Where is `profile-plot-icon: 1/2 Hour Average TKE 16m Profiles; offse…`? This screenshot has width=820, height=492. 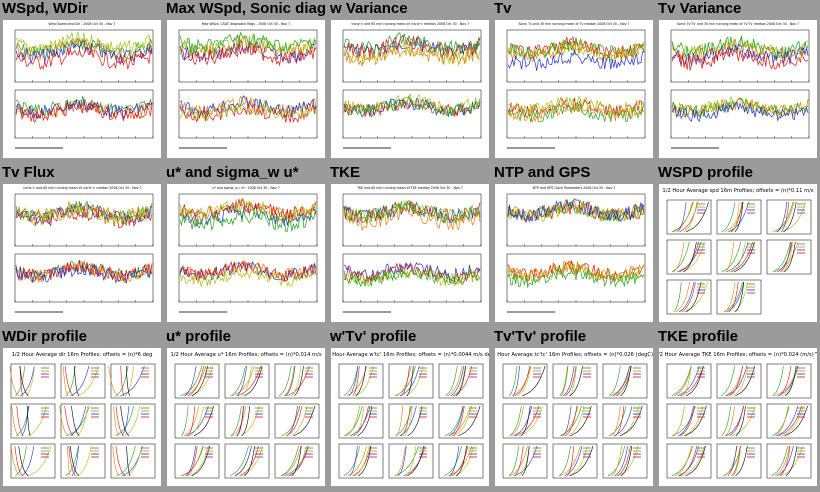
profile-plot-icon: 1/2 Hour Average TKE 16m Profiles; offse… is located at coordinates (738, 417).